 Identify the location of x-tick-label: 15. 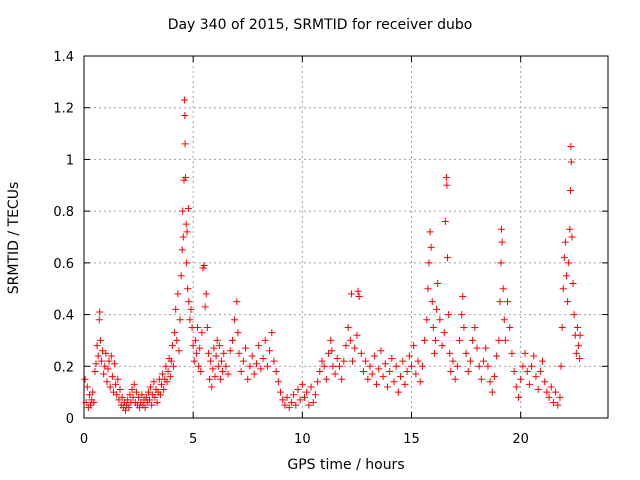
(411, 439).